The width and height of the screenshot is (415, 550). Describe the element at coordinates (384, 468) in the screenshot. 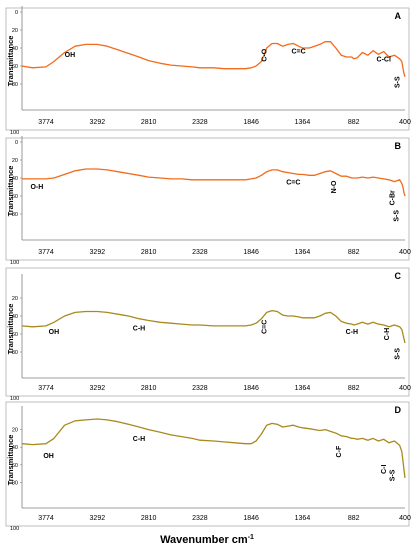

I see `peak-annotation: C-I` at that location.